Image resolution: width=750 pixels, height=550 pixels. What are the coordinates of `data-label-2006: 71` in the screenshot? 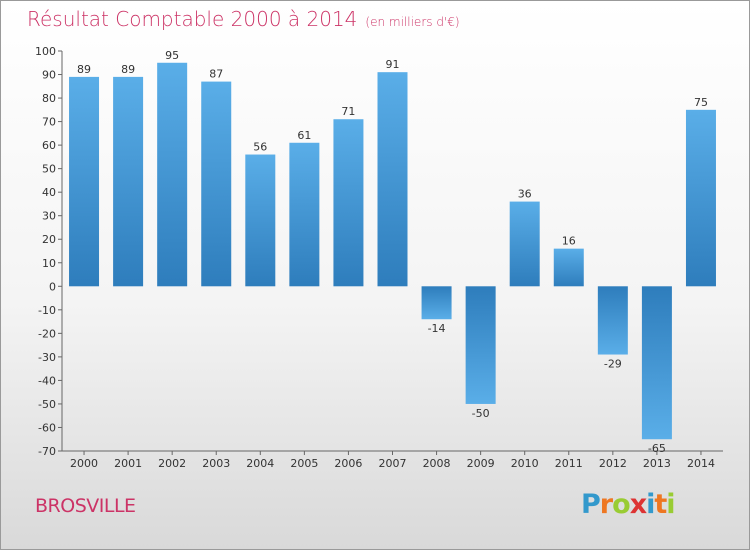 It's located at (348, 111).